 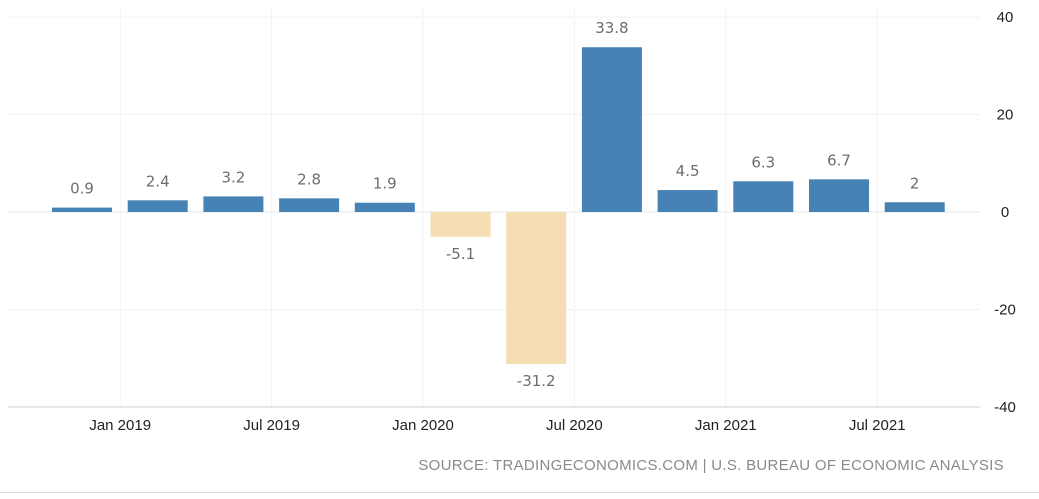 What do you see at coordinates (233, 177) in the screenshot?
I see `data-label: 3.2` at bounding box center [233, 177].